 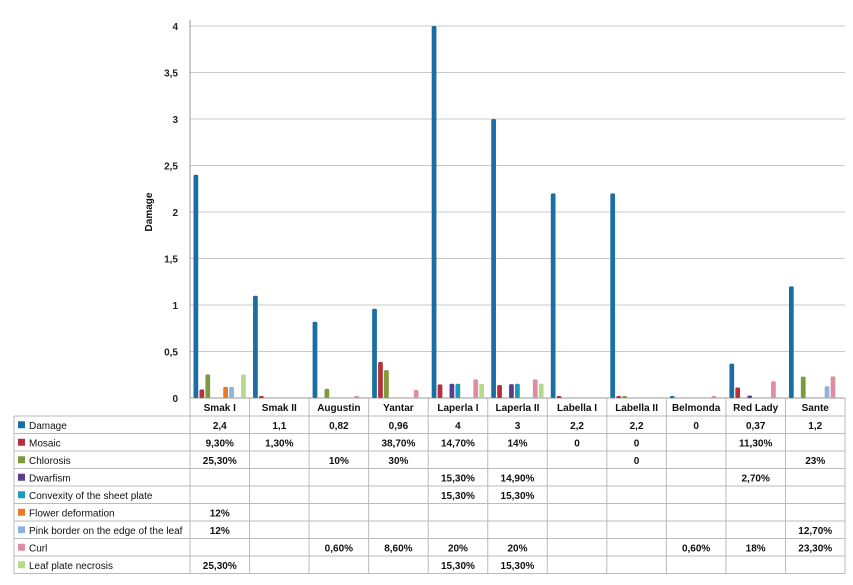 What do you see at coordinates (816, 408) in the screenshot?
I see `x-tick-label: Sante` at bounding box center [816, 408].